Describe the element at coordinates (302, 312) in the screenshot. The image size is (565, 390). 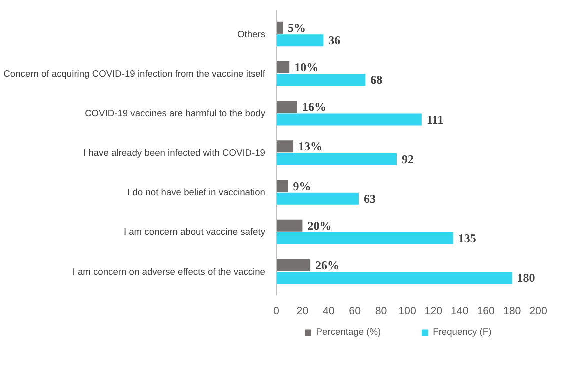
I see `x-tick-label: 20` at that location.